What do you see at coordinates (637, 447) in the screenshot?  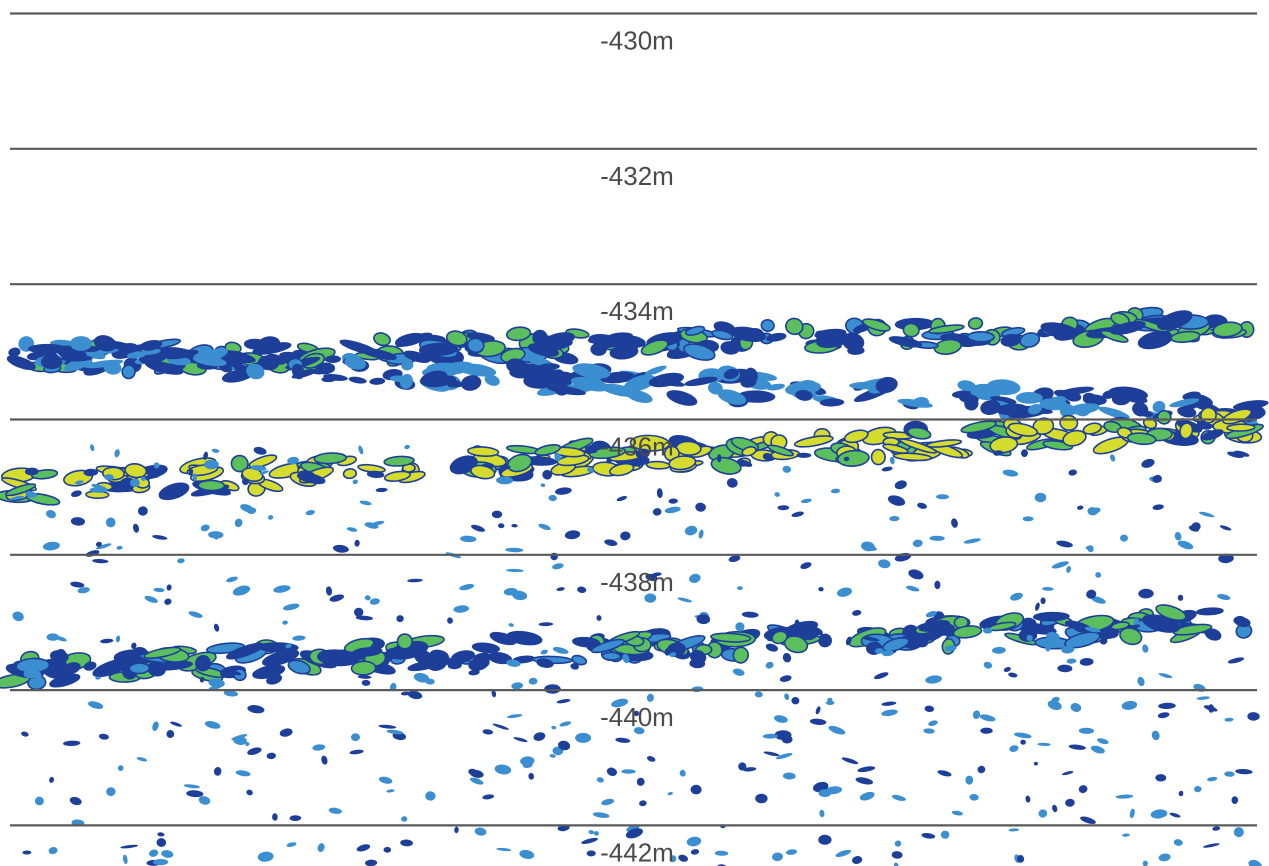 I see `depth-label: -436m` at bounding box center [637, 447].